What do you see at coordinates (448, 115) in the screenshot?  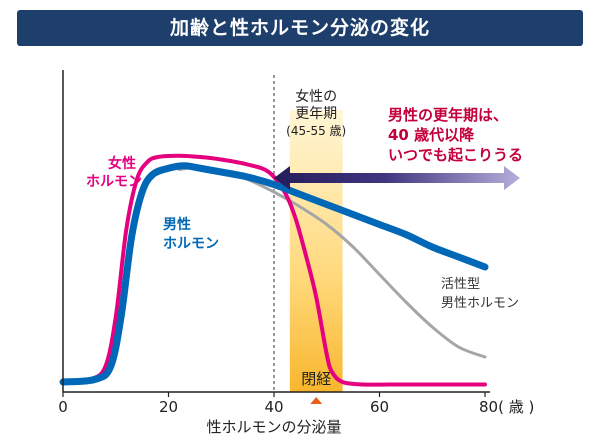 I see `male-period-text-line-1: 男性の更年期は、` at bounding box center [448, 115].